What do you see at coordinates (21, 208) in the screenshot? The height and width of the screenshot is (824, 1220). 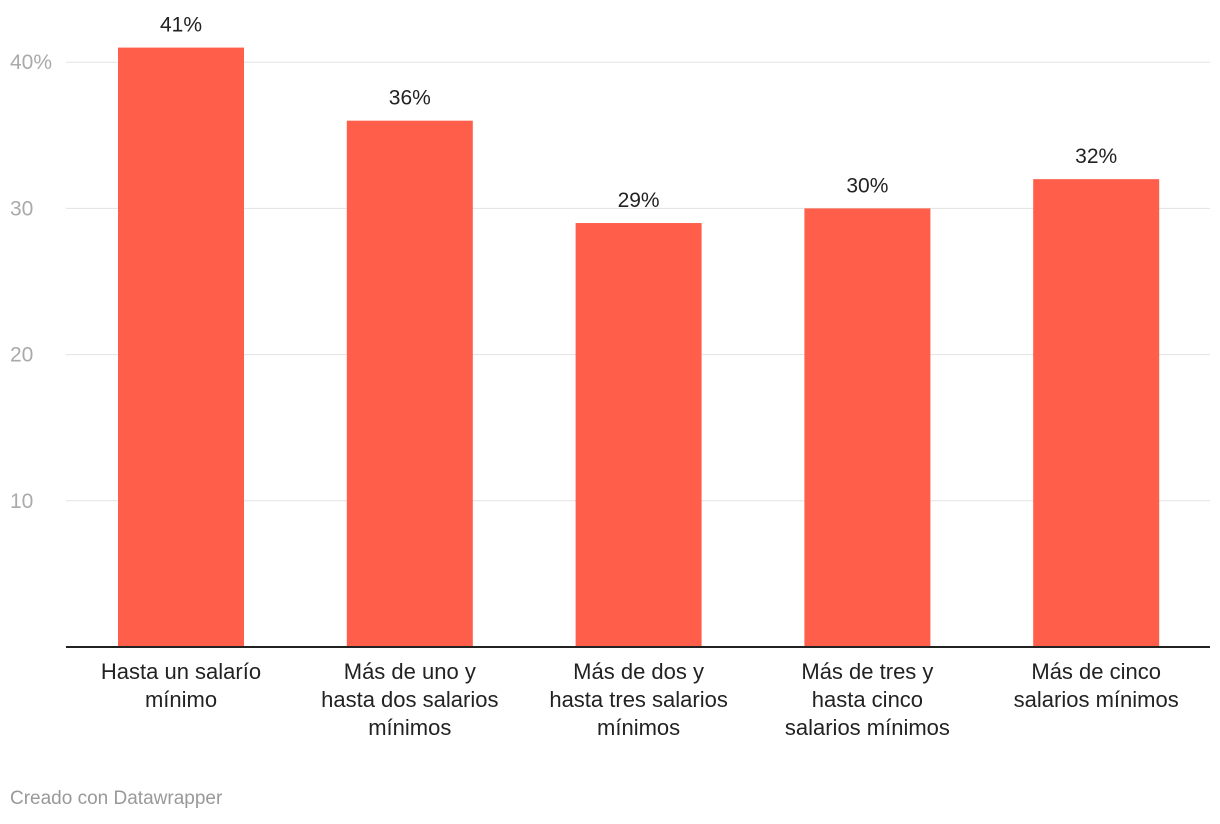 I see `y-tick-label: 30` at bounding box center [21, 208].